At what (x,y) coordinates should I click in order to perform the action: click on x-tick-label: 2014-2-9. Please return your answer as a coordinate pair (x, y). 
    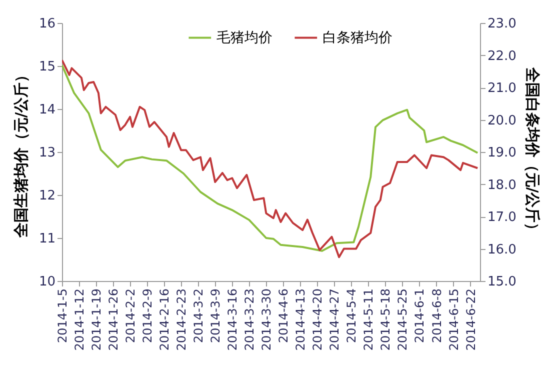
    Looking at the image, I should click on (147, 315).